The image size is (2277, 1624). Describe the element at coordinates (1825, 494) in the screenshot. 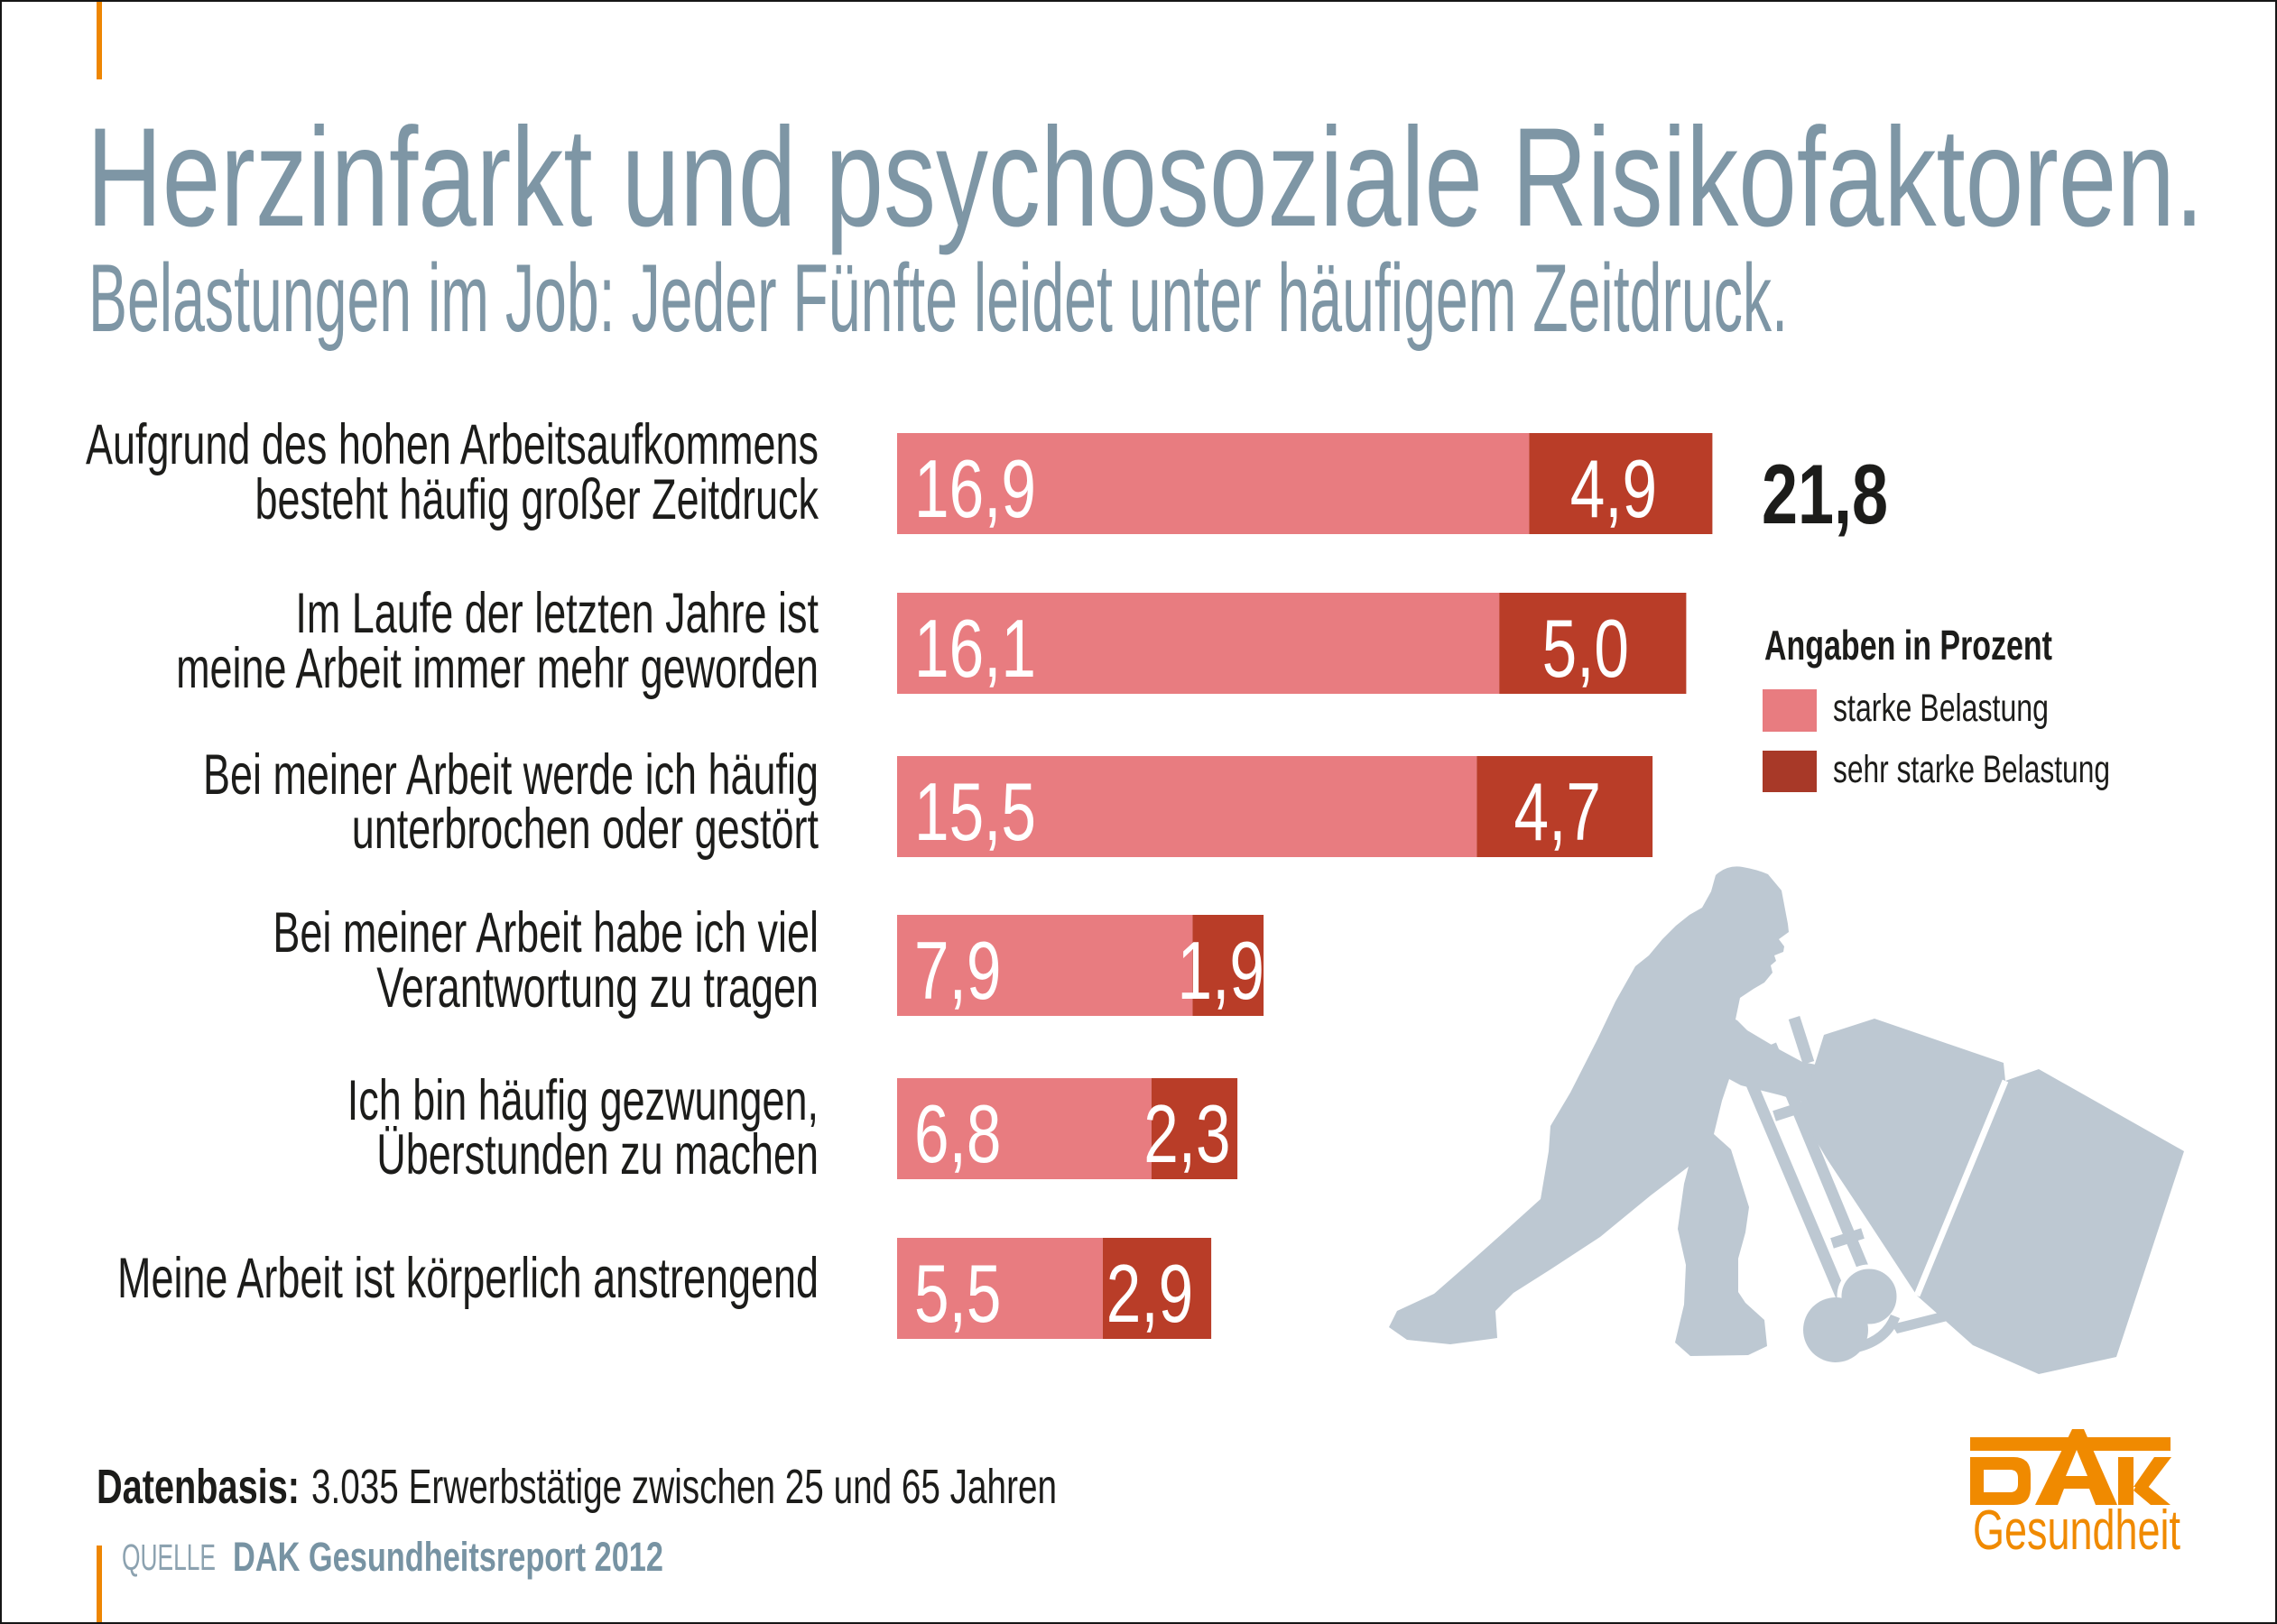

I see `svg-text: 21,8` at that location.